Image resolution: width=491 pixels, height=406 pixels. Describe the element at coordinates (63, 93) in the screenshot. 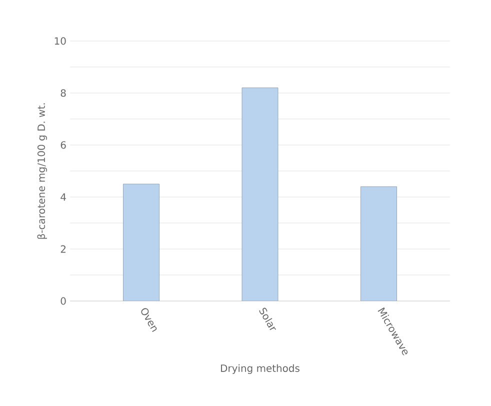

I see `y-tick-label: 8` at that location.